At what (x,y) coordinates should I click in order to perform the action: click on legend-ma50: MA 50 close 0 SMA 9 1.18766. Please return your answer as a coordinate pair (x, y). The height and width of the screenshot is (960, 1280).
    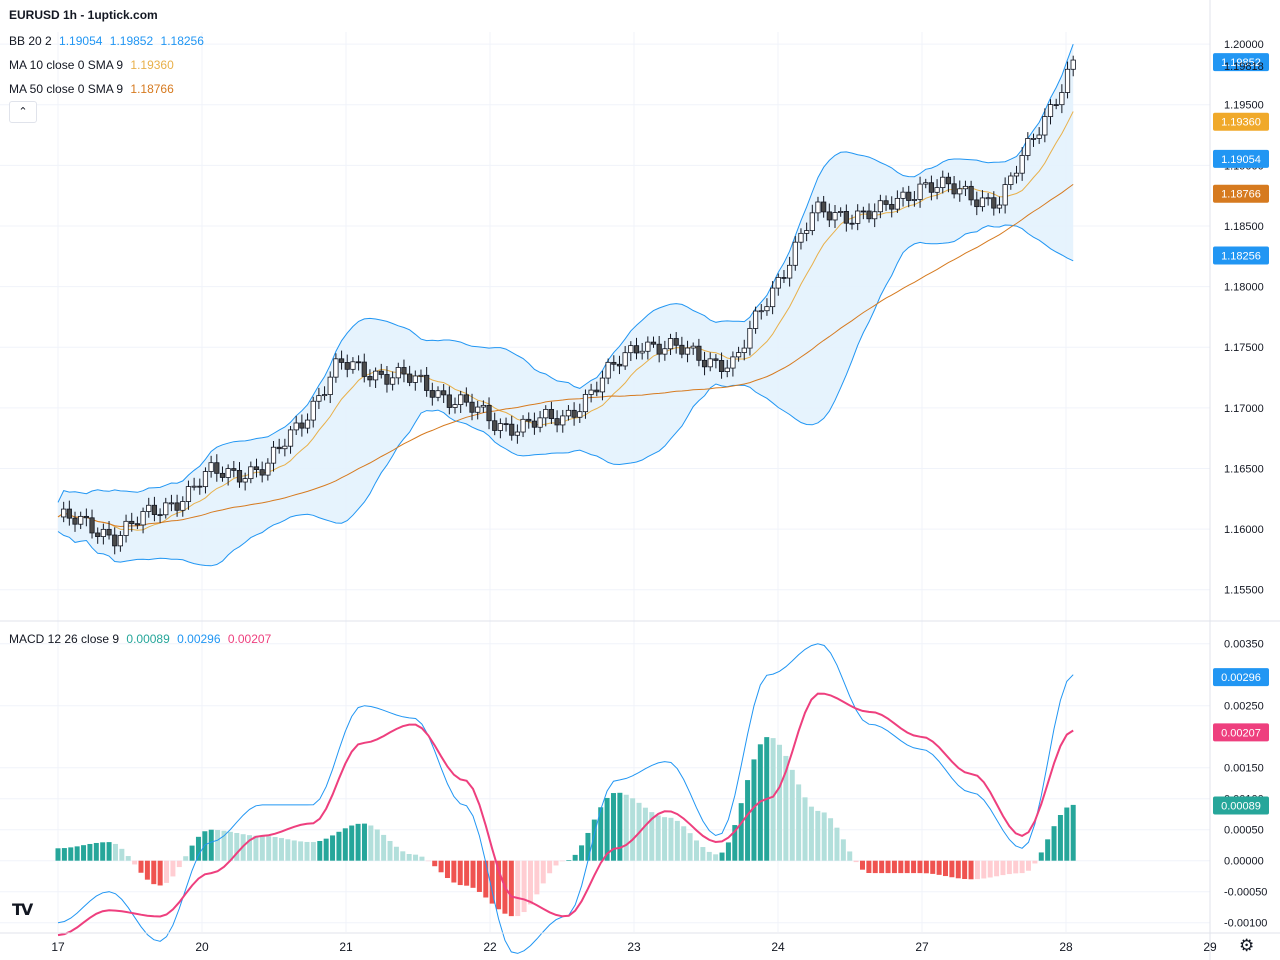
    Looking at the image, I should click on (93, 89).